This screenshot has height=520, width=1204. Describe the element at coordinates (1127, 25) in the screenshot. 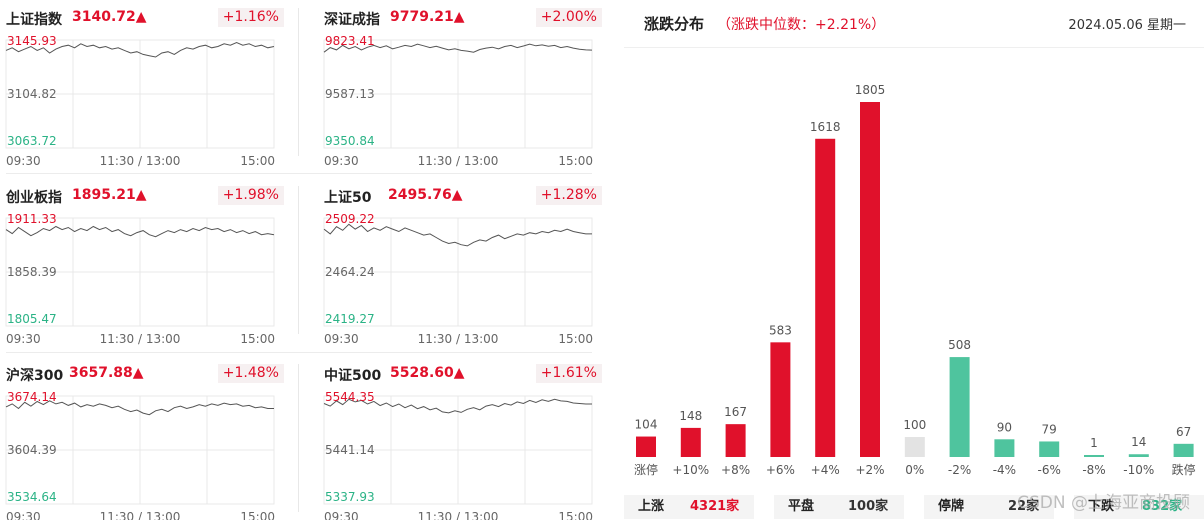

I see `trade-date: 2024.05.06 星期一` at that location.